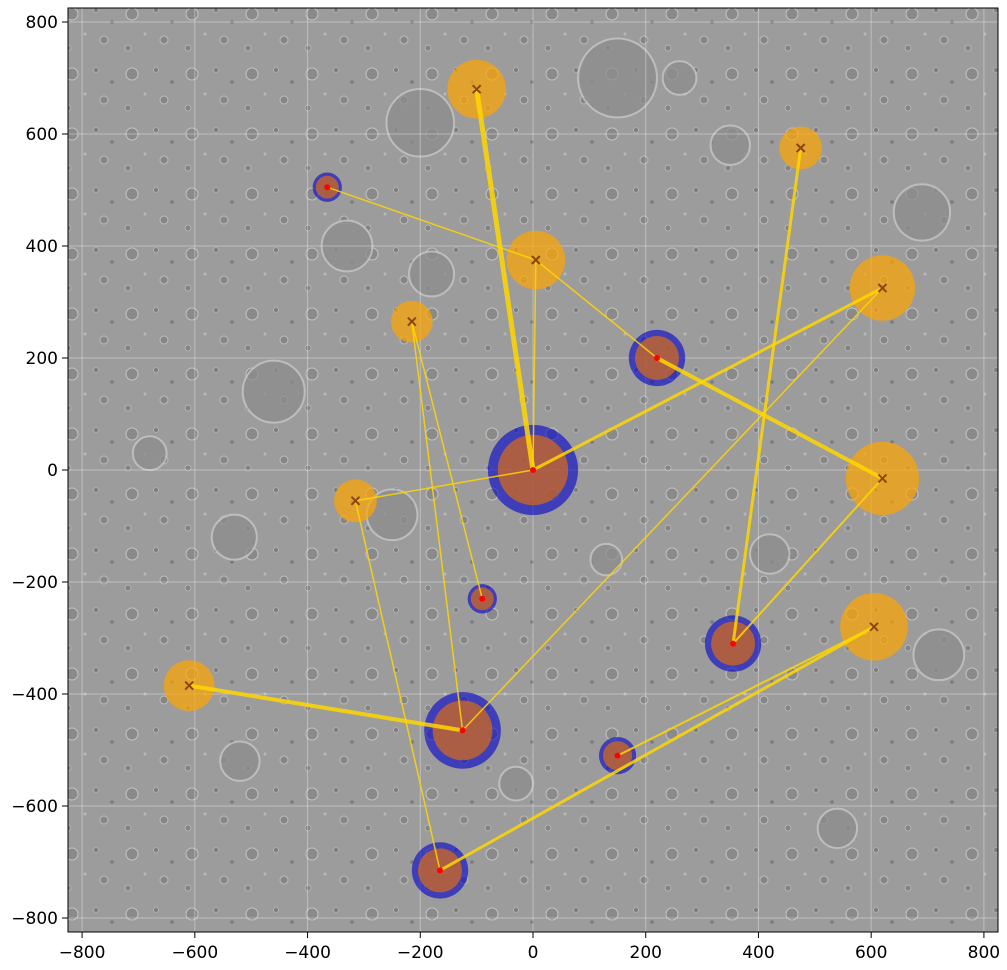 The image size is (1007, 970). What do you see at coordinates (42, 247) in the screenshot?
I see `y-tick-label: 400` at bounding box center [42, 247].